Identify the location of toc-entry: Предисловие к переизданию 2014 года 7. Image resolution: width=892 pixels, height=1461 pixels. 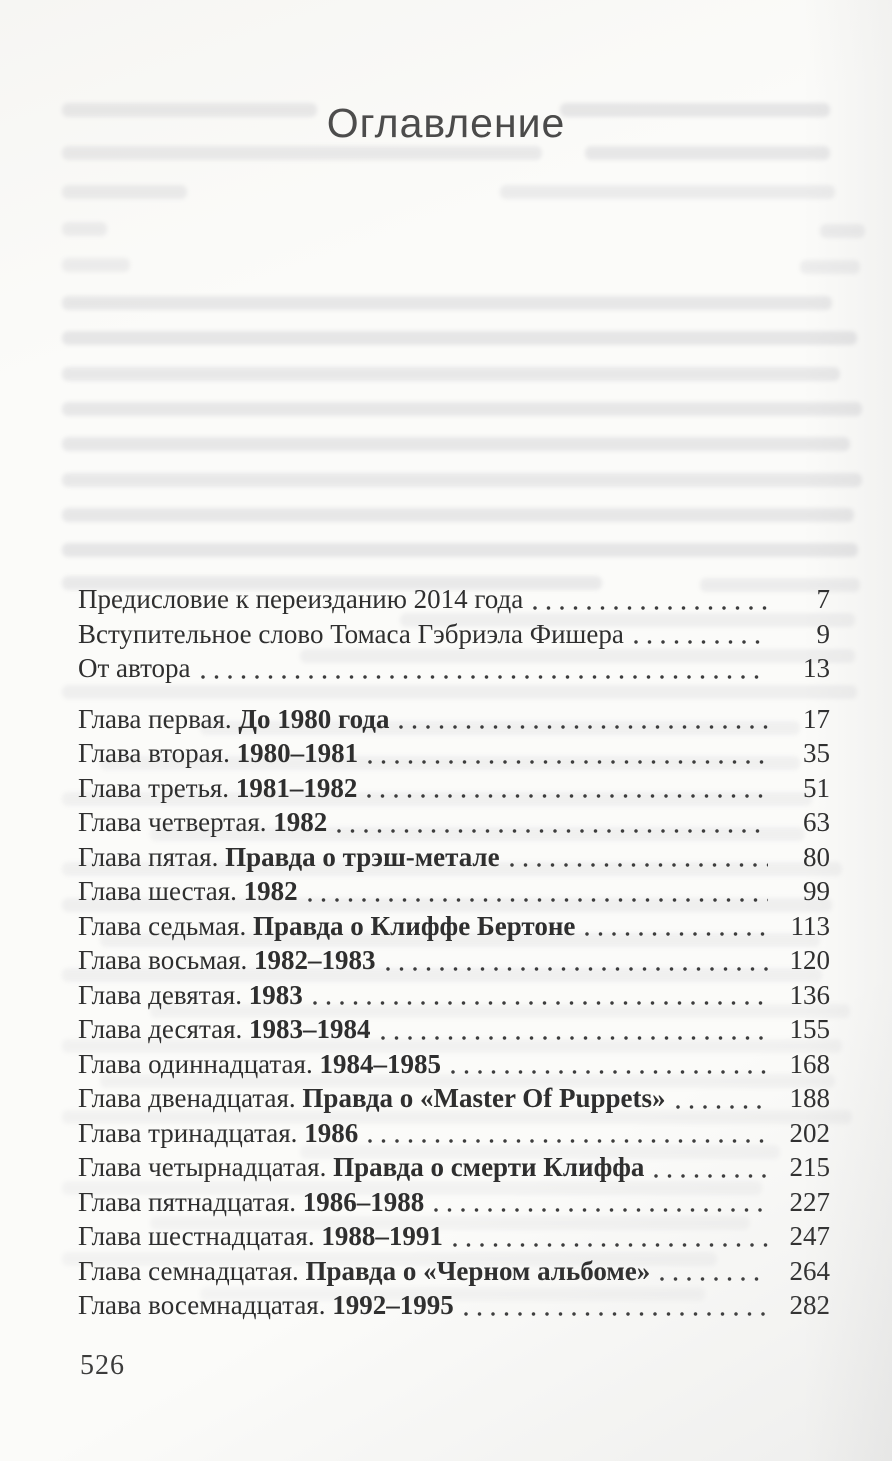
(454, 599).